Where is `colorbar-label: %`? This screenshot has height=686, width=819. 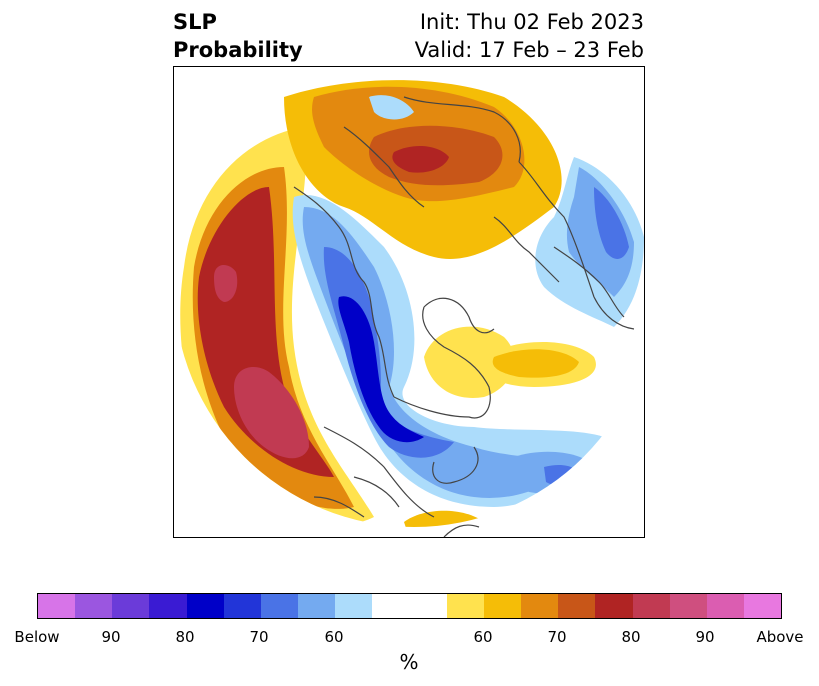 colorbar-label: % is located at coordinates (409, 662).